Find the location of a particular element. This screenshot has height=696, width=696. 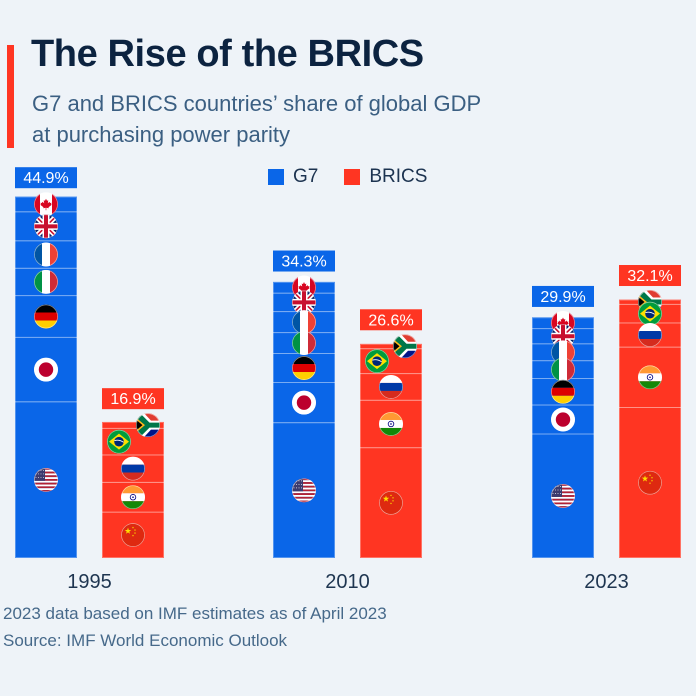

value-label-brics-2023: 32.1% is located at coordinates (650, 276).